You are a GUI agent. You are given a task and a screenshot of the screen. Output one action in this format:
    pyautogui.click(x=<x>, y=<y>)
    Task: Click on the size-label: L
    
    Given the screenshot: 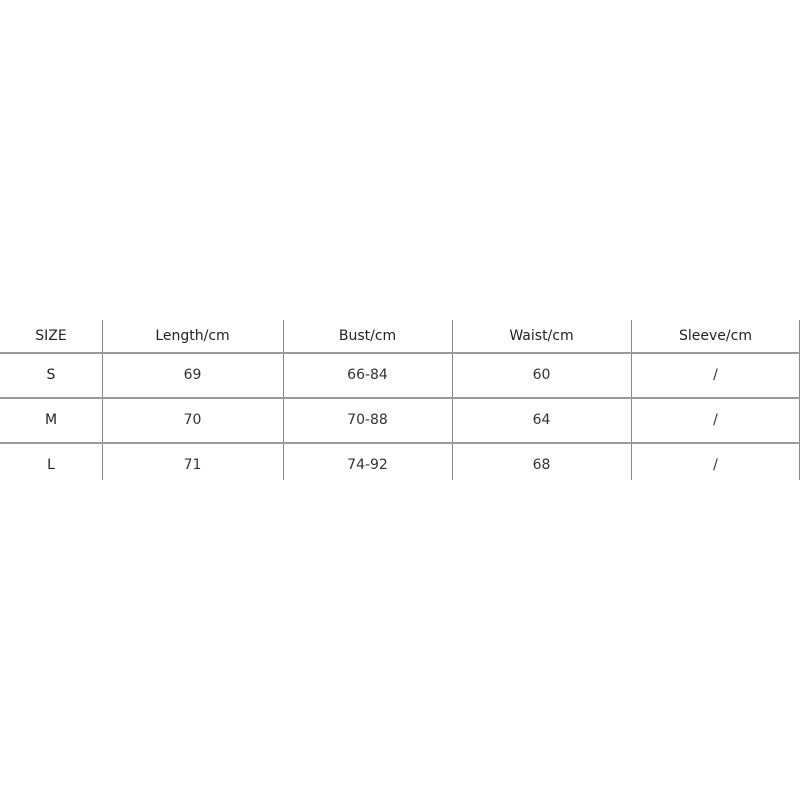 What is the action you would take?
    pyautogui.click(x=51, y=465)
    